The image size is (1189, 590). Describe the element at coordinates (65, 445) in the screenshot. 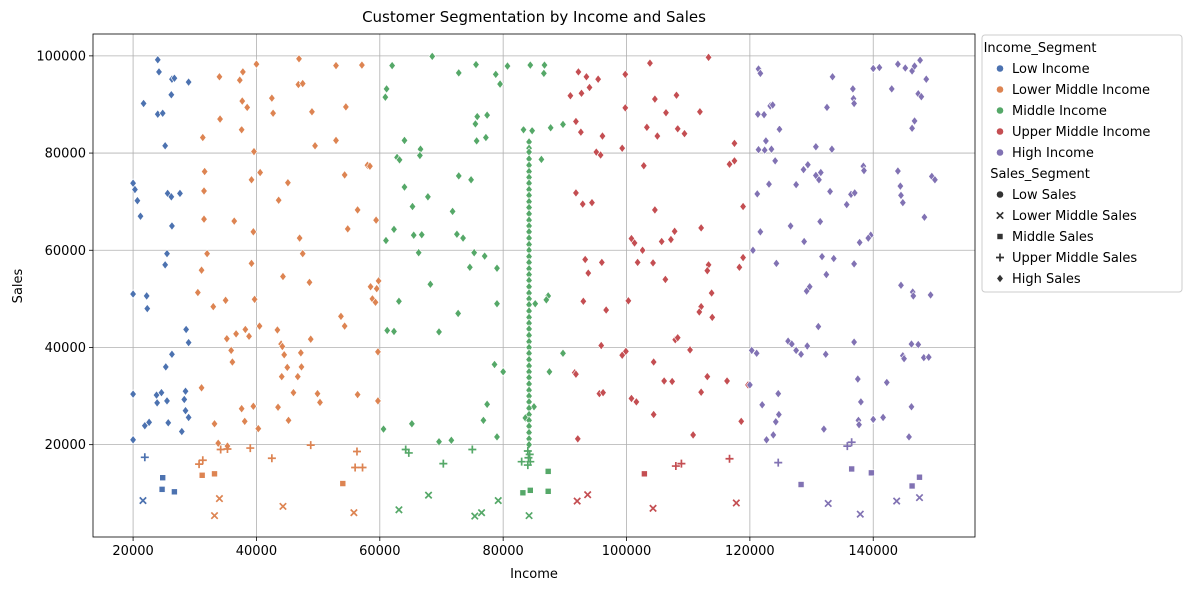

I see `y-tick-label: 20000` at that location.